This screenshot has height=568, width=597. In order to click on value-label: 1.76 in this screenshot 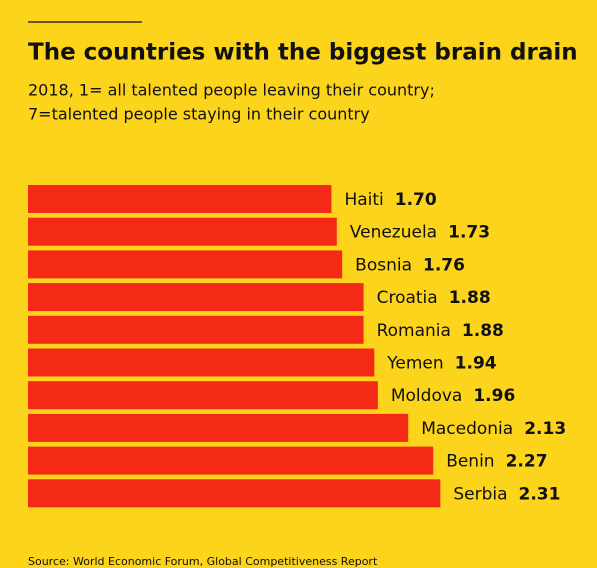, I will do `click(444, 265)`.